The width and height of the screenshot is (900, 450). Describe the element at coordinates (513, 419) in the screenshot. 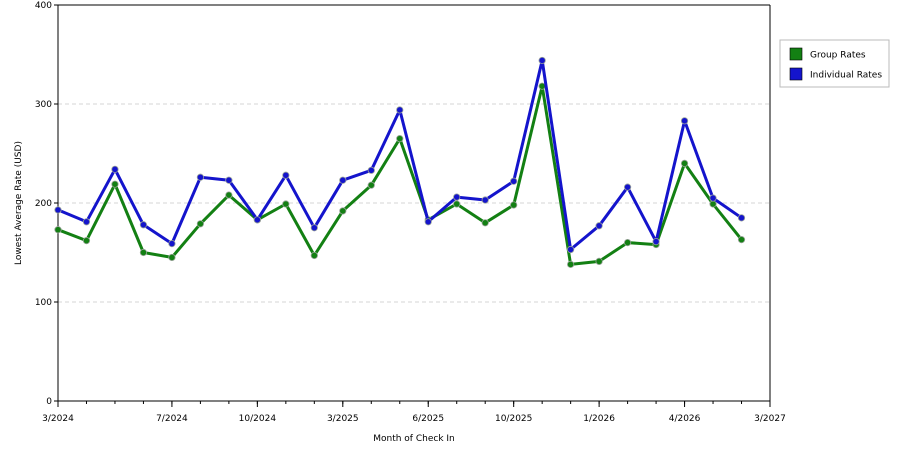

I see `x-tick-label: 10/2025` at that location.